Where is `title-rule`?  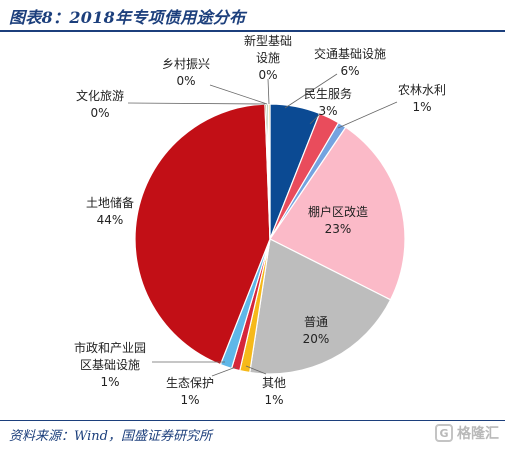
title-rule is located at coordinates (252, 31).